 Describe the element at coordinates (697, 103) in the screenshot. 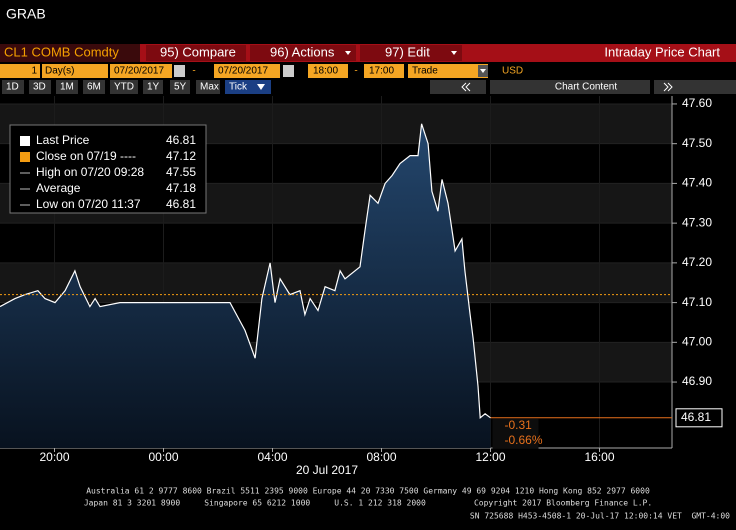

I see `y-tick-label: 47.60` at that location.